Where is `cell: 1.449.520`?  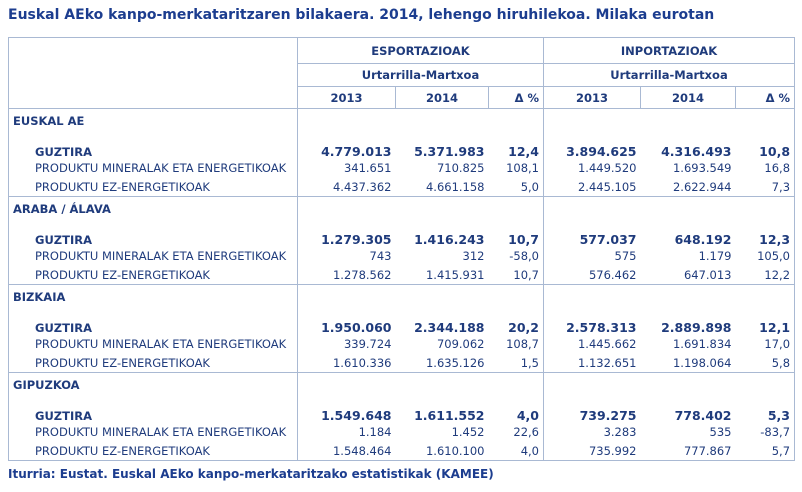
cell: 1.449.520 is located at coordinates (592, 168).